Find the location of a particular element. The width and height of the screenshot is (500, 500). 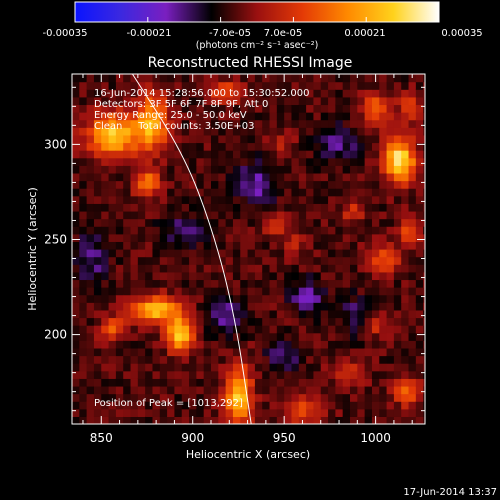

info-clean-counts: Clean Total counts: 3.50E+03 is located at coordinates (174, 126).